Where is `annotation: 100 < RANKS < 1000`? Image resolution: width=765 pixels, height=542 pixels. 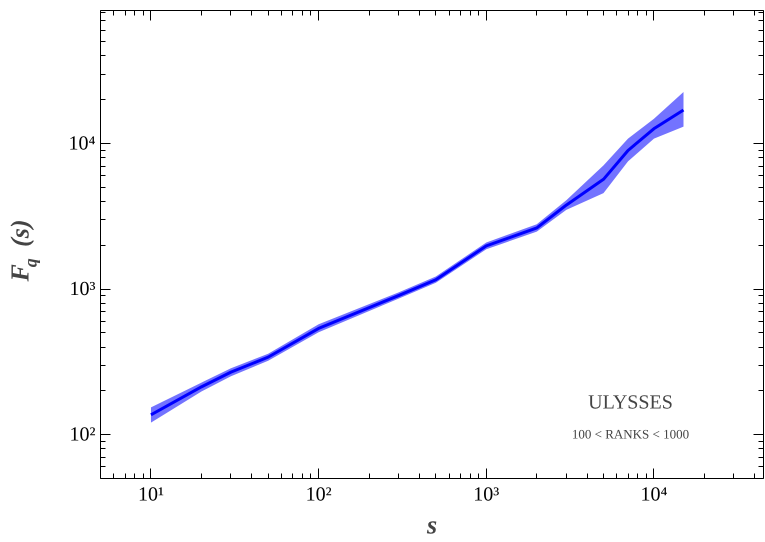 annotation: 100 < RANKS < 1000 is located at coordinates (631, 434).